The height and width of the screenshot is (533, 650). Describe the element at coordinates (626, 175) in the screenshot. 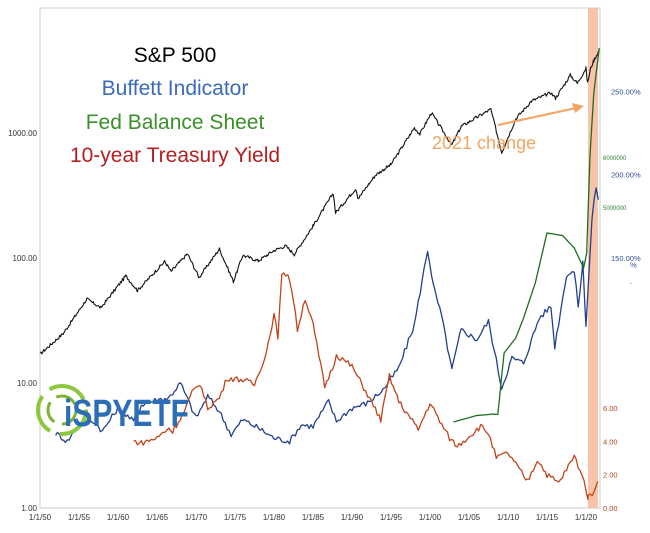

I see `buffett-tick-label: 200.00%` at that location.